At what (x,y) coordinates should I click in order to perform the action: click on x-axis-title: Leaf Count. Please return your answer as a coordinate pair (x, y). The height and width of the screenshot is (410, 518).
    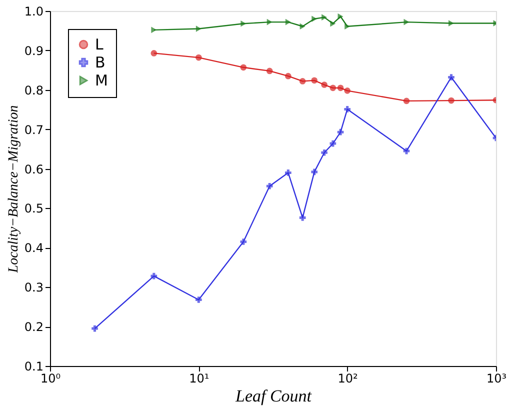
    Looking at the image, I should click on (273, 396).